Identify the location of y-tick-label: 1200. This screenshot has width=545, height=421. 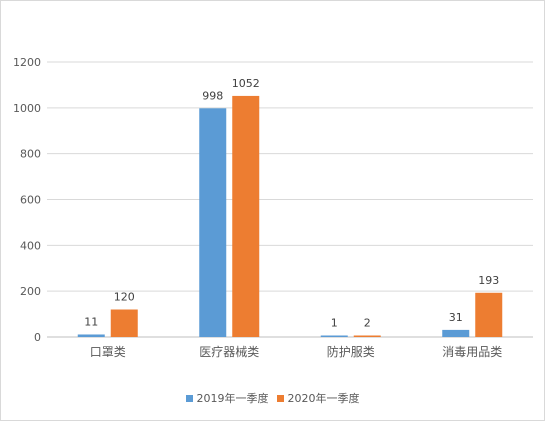
(27, 62).